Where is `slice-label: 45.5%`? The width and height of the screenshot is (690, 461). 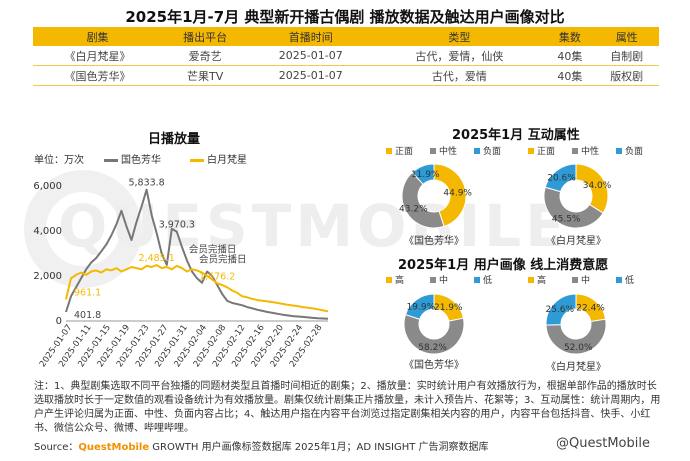
slice-label: 45.5% is located at coordinates (566, 219).